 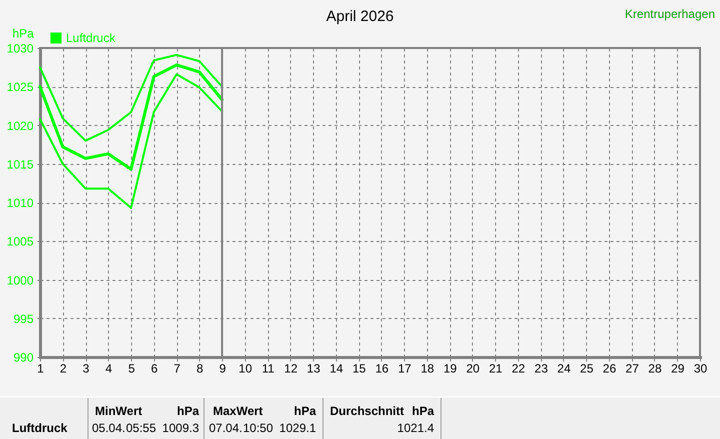 I want to click on x-tick-label: 22, so click(x=519, y=369).